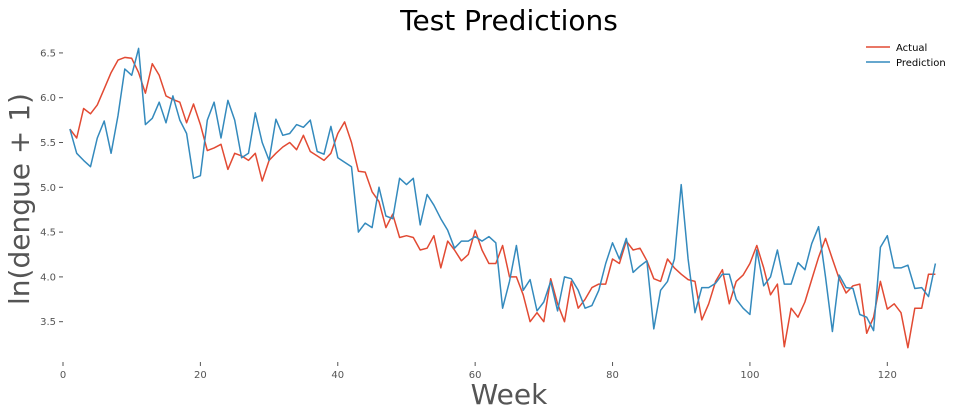  What do you see at coordinates (906, 56) in the screenshot?
I see `legend: Actual Prediction` at bounding box center [906, 56].